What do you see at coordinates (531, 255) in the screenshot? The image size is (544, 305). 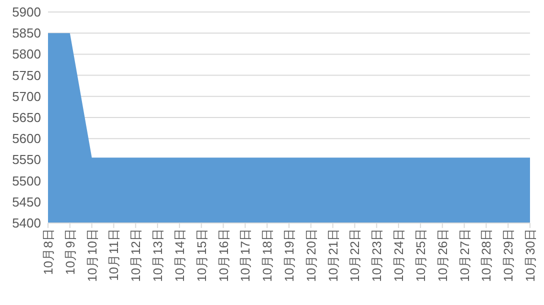 I see `x-tick-label: 10月30日` at bounding box center [531, 255].